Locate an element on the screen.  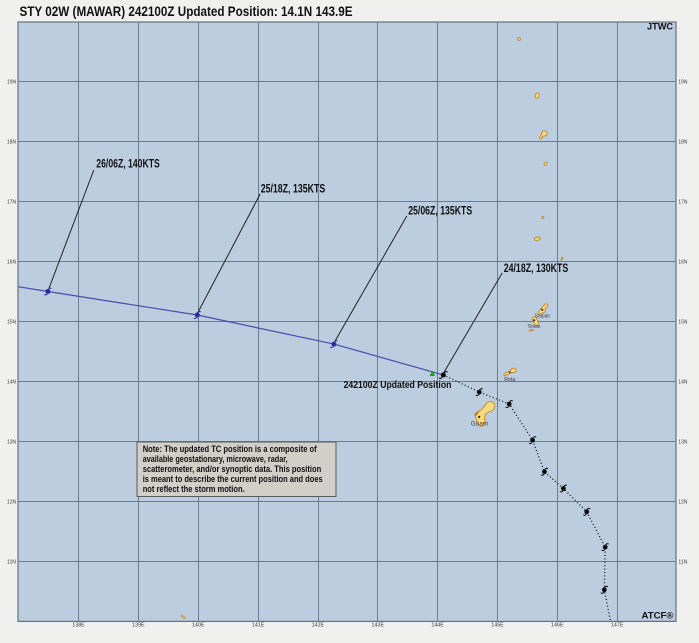
svg-text: JTWC is located at coordinates (660, 26).